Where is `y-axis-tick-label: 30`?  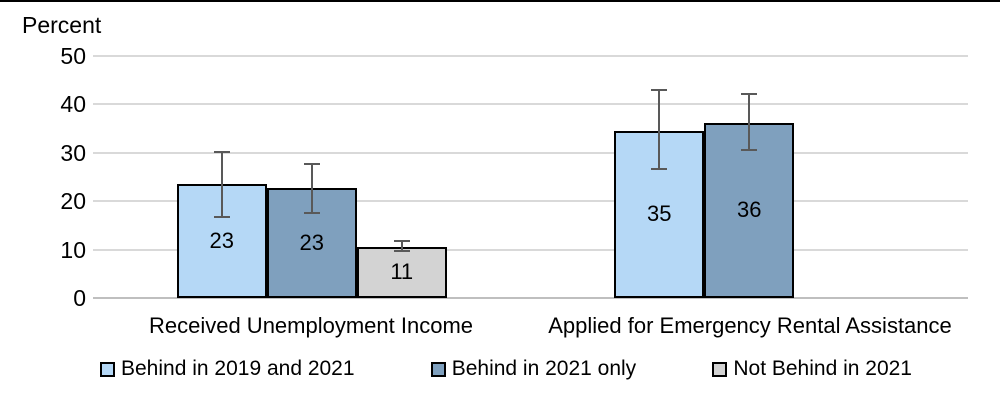 y-axis-tick-label: 30 is located at coordinates (73, 152).